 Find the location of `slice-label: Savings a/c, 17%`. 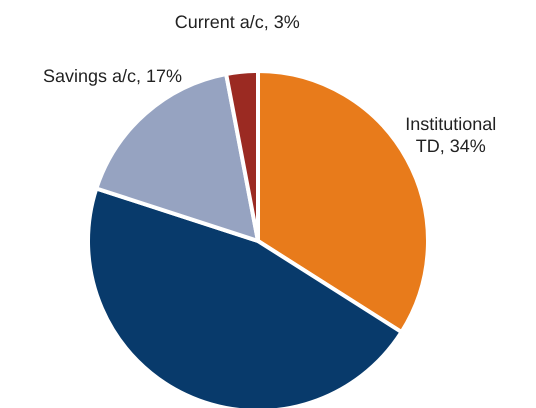

slice-label: Savings a/c, 17% is located at coordinates (112, 75).